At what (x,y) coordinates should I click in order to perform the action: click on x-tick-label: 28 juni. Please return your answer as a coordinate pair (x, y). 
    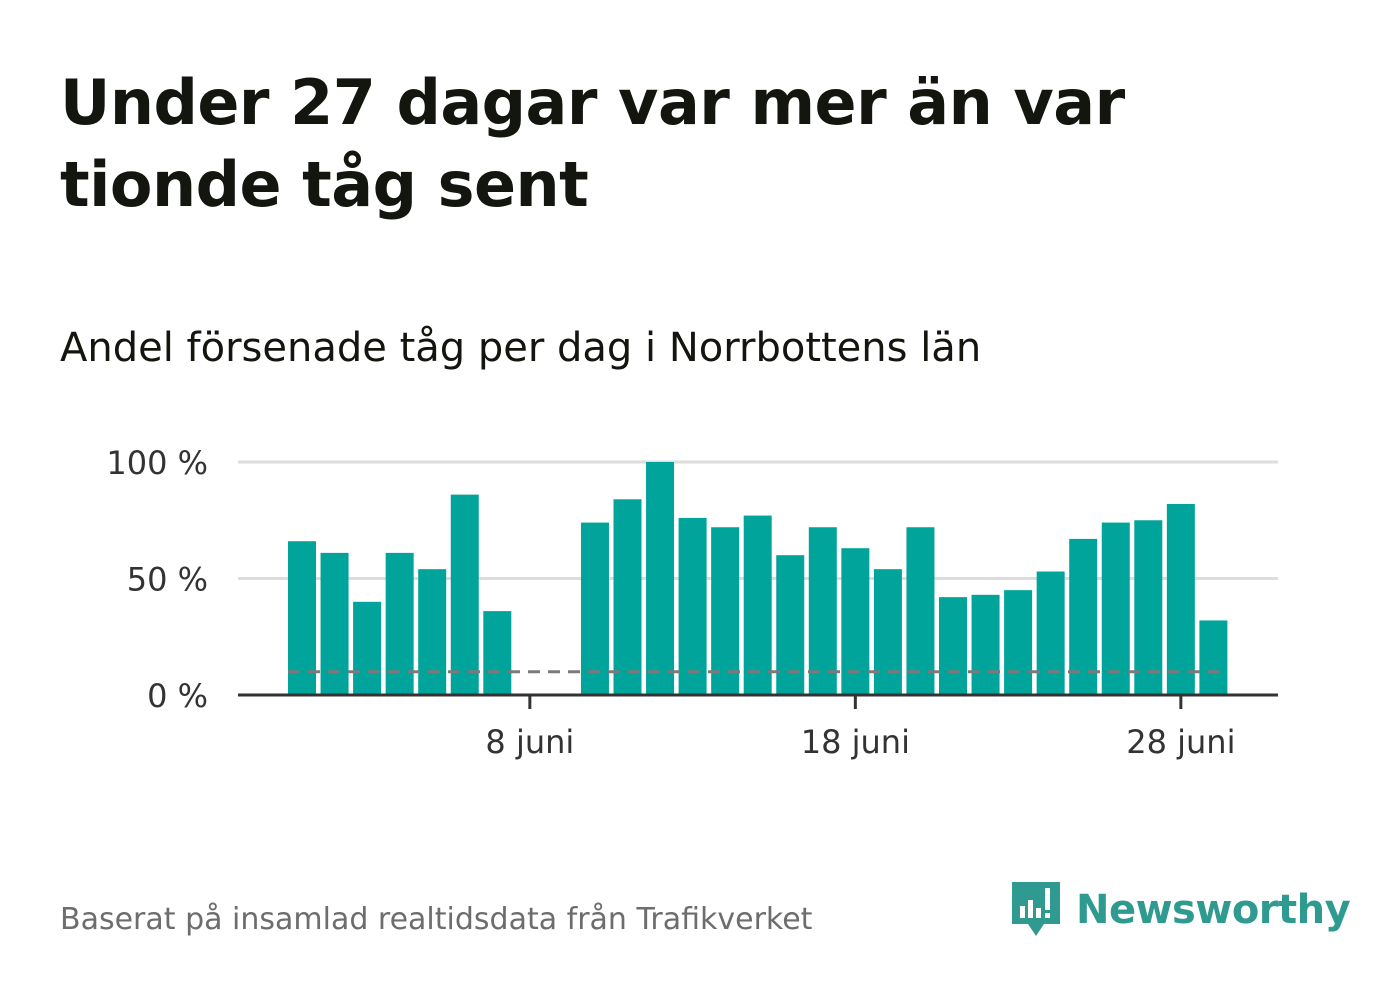
    Looking at the image, I should click on (1180, 742).